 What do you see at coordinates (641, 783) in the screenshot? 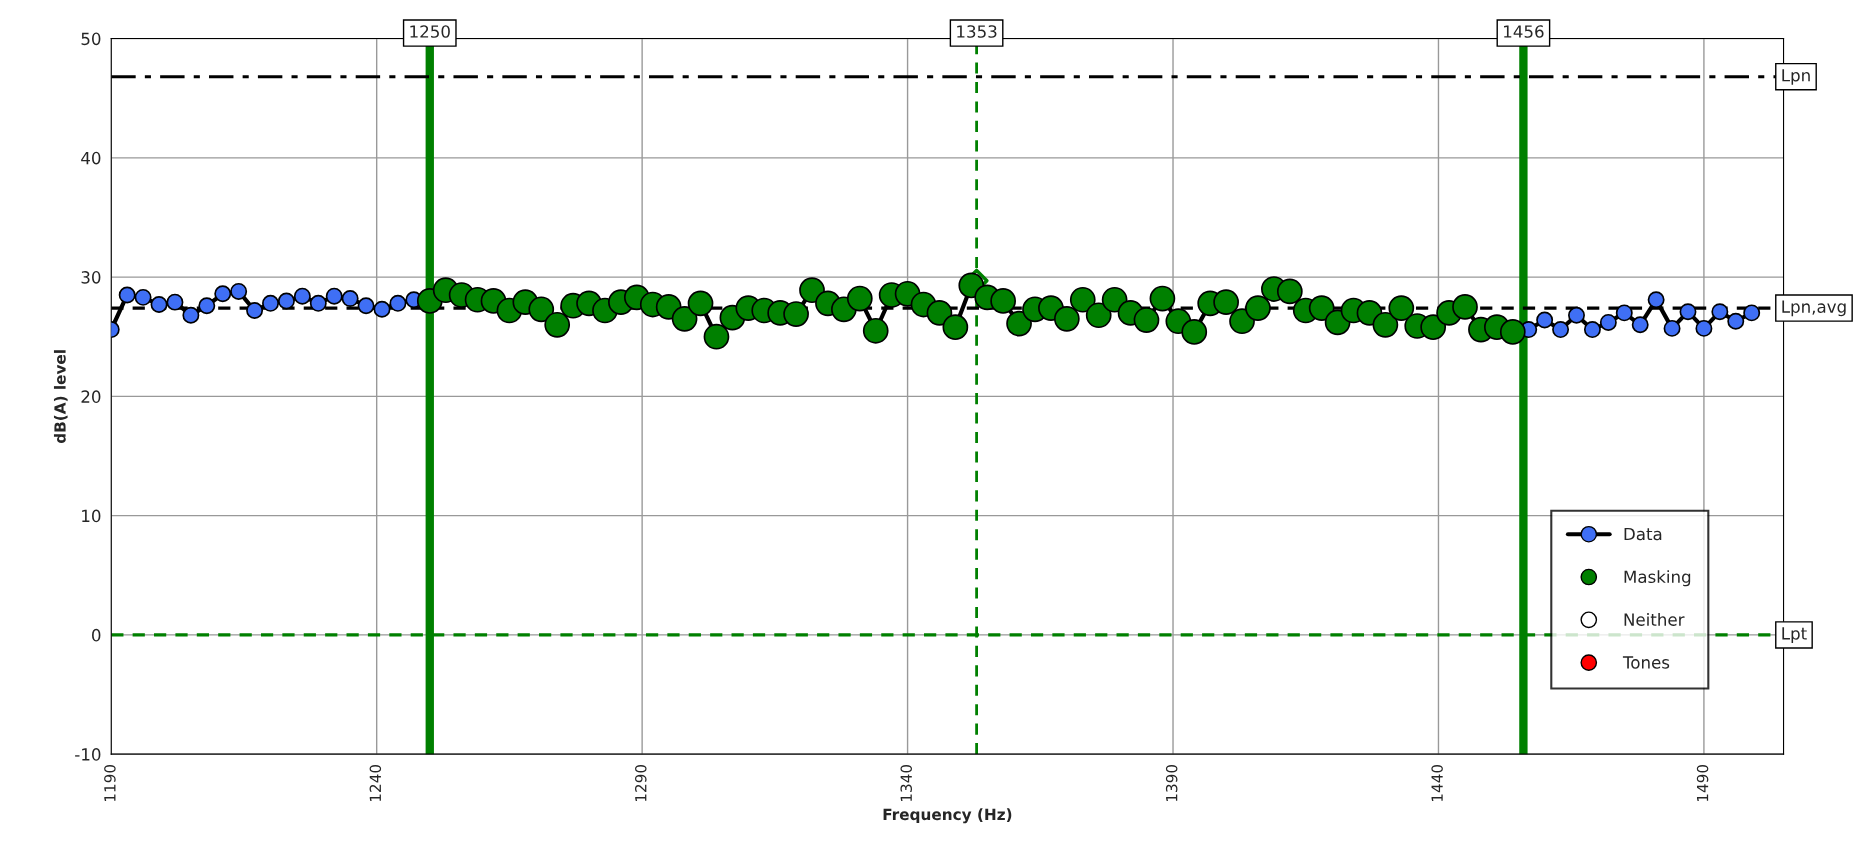
I see `x-tick-label: 1290` at bounding box center [641, 783].